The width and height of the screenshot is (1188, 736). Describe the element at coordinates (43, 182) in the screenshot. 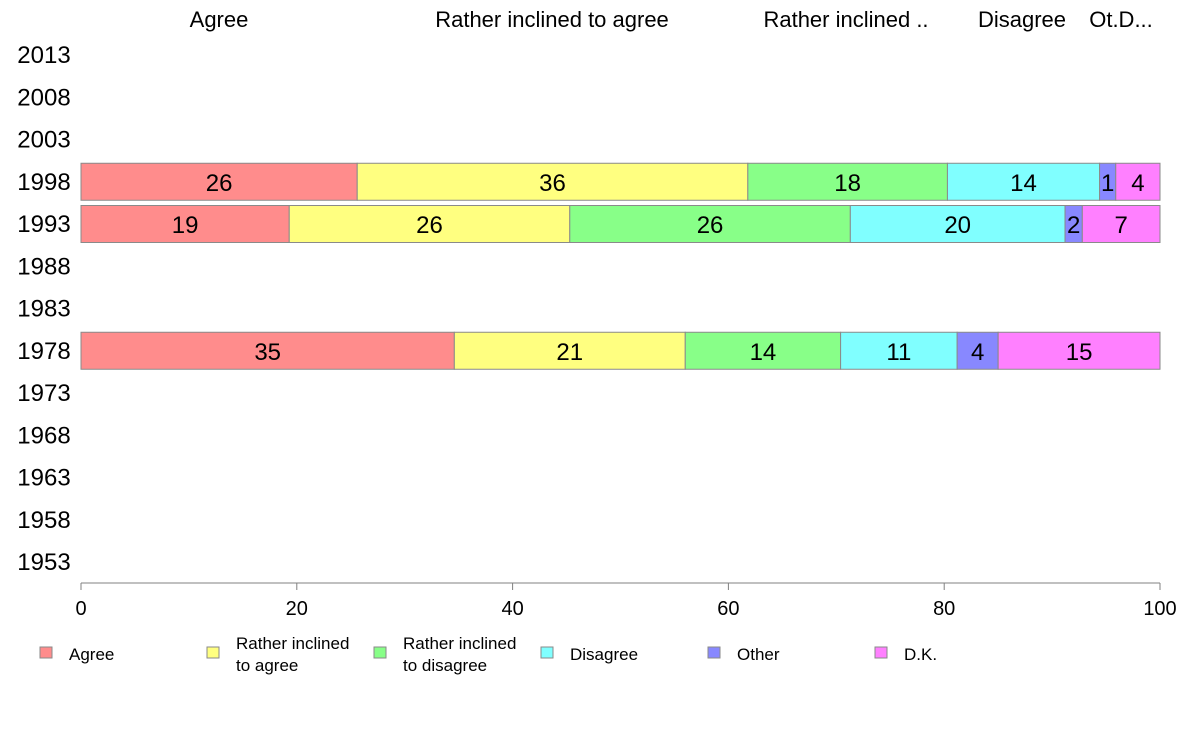

I see `year-label: 1998` at that location.